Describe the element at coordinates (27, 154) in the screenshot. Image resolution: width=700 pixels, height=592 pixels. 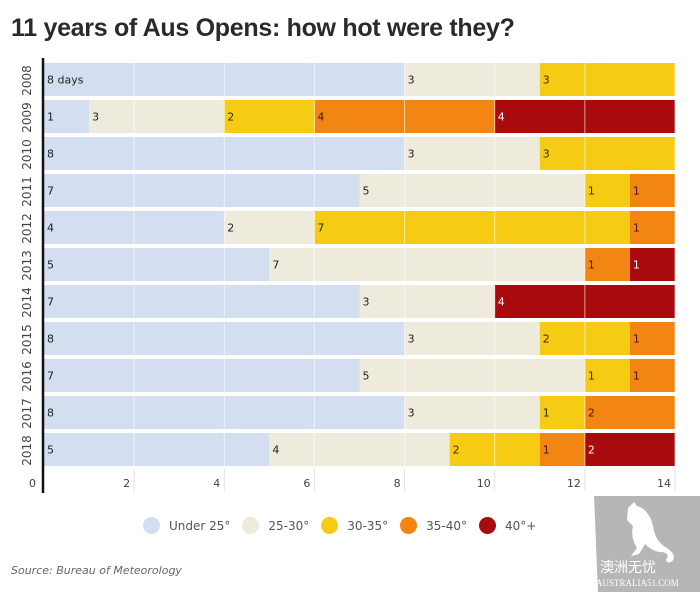
I see `y-tick-label: 2010` at that location.